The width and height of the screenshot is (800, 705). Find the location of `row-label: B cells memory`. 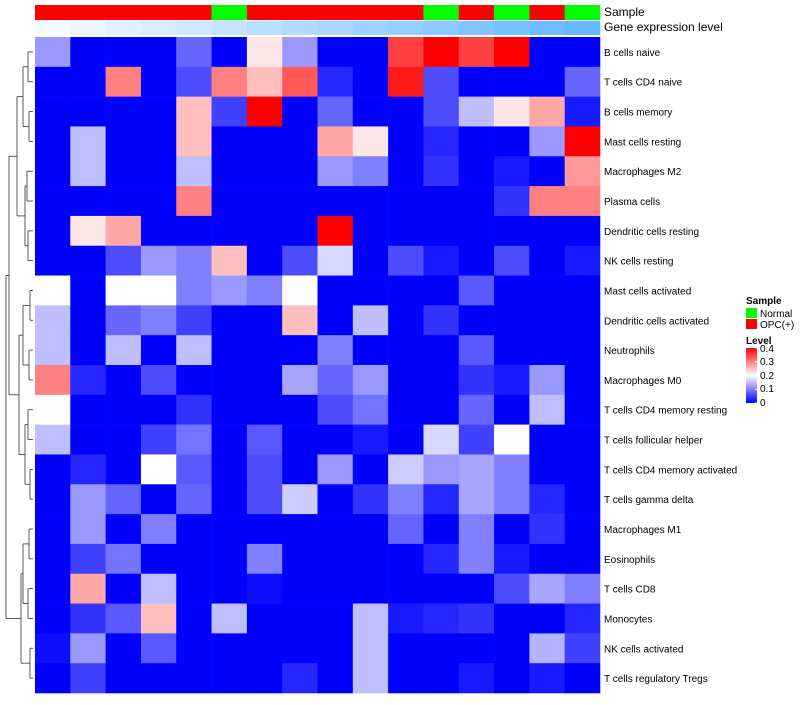

row-label: B cells memory is located at coordinates (638, 113).